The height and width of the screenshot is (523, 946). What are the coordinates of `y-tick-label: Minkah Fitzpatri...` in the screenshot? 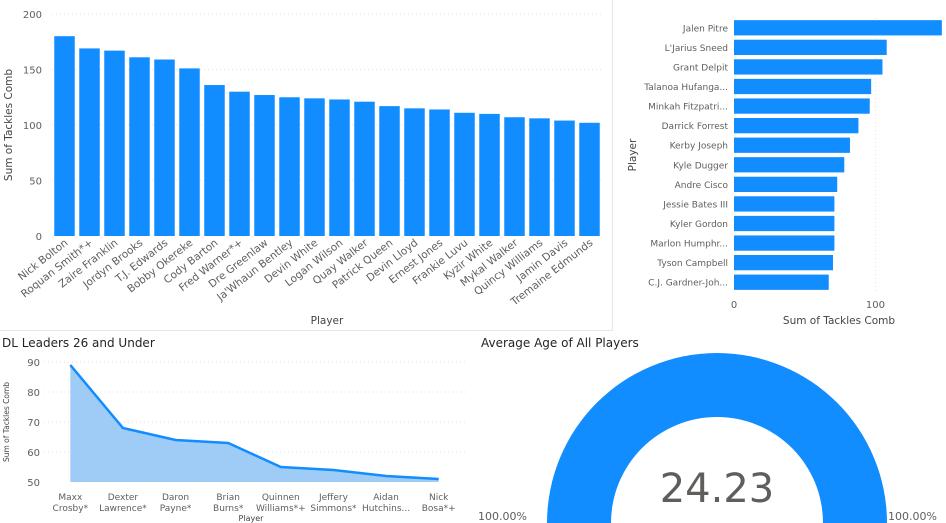 It's located at (688, 108).